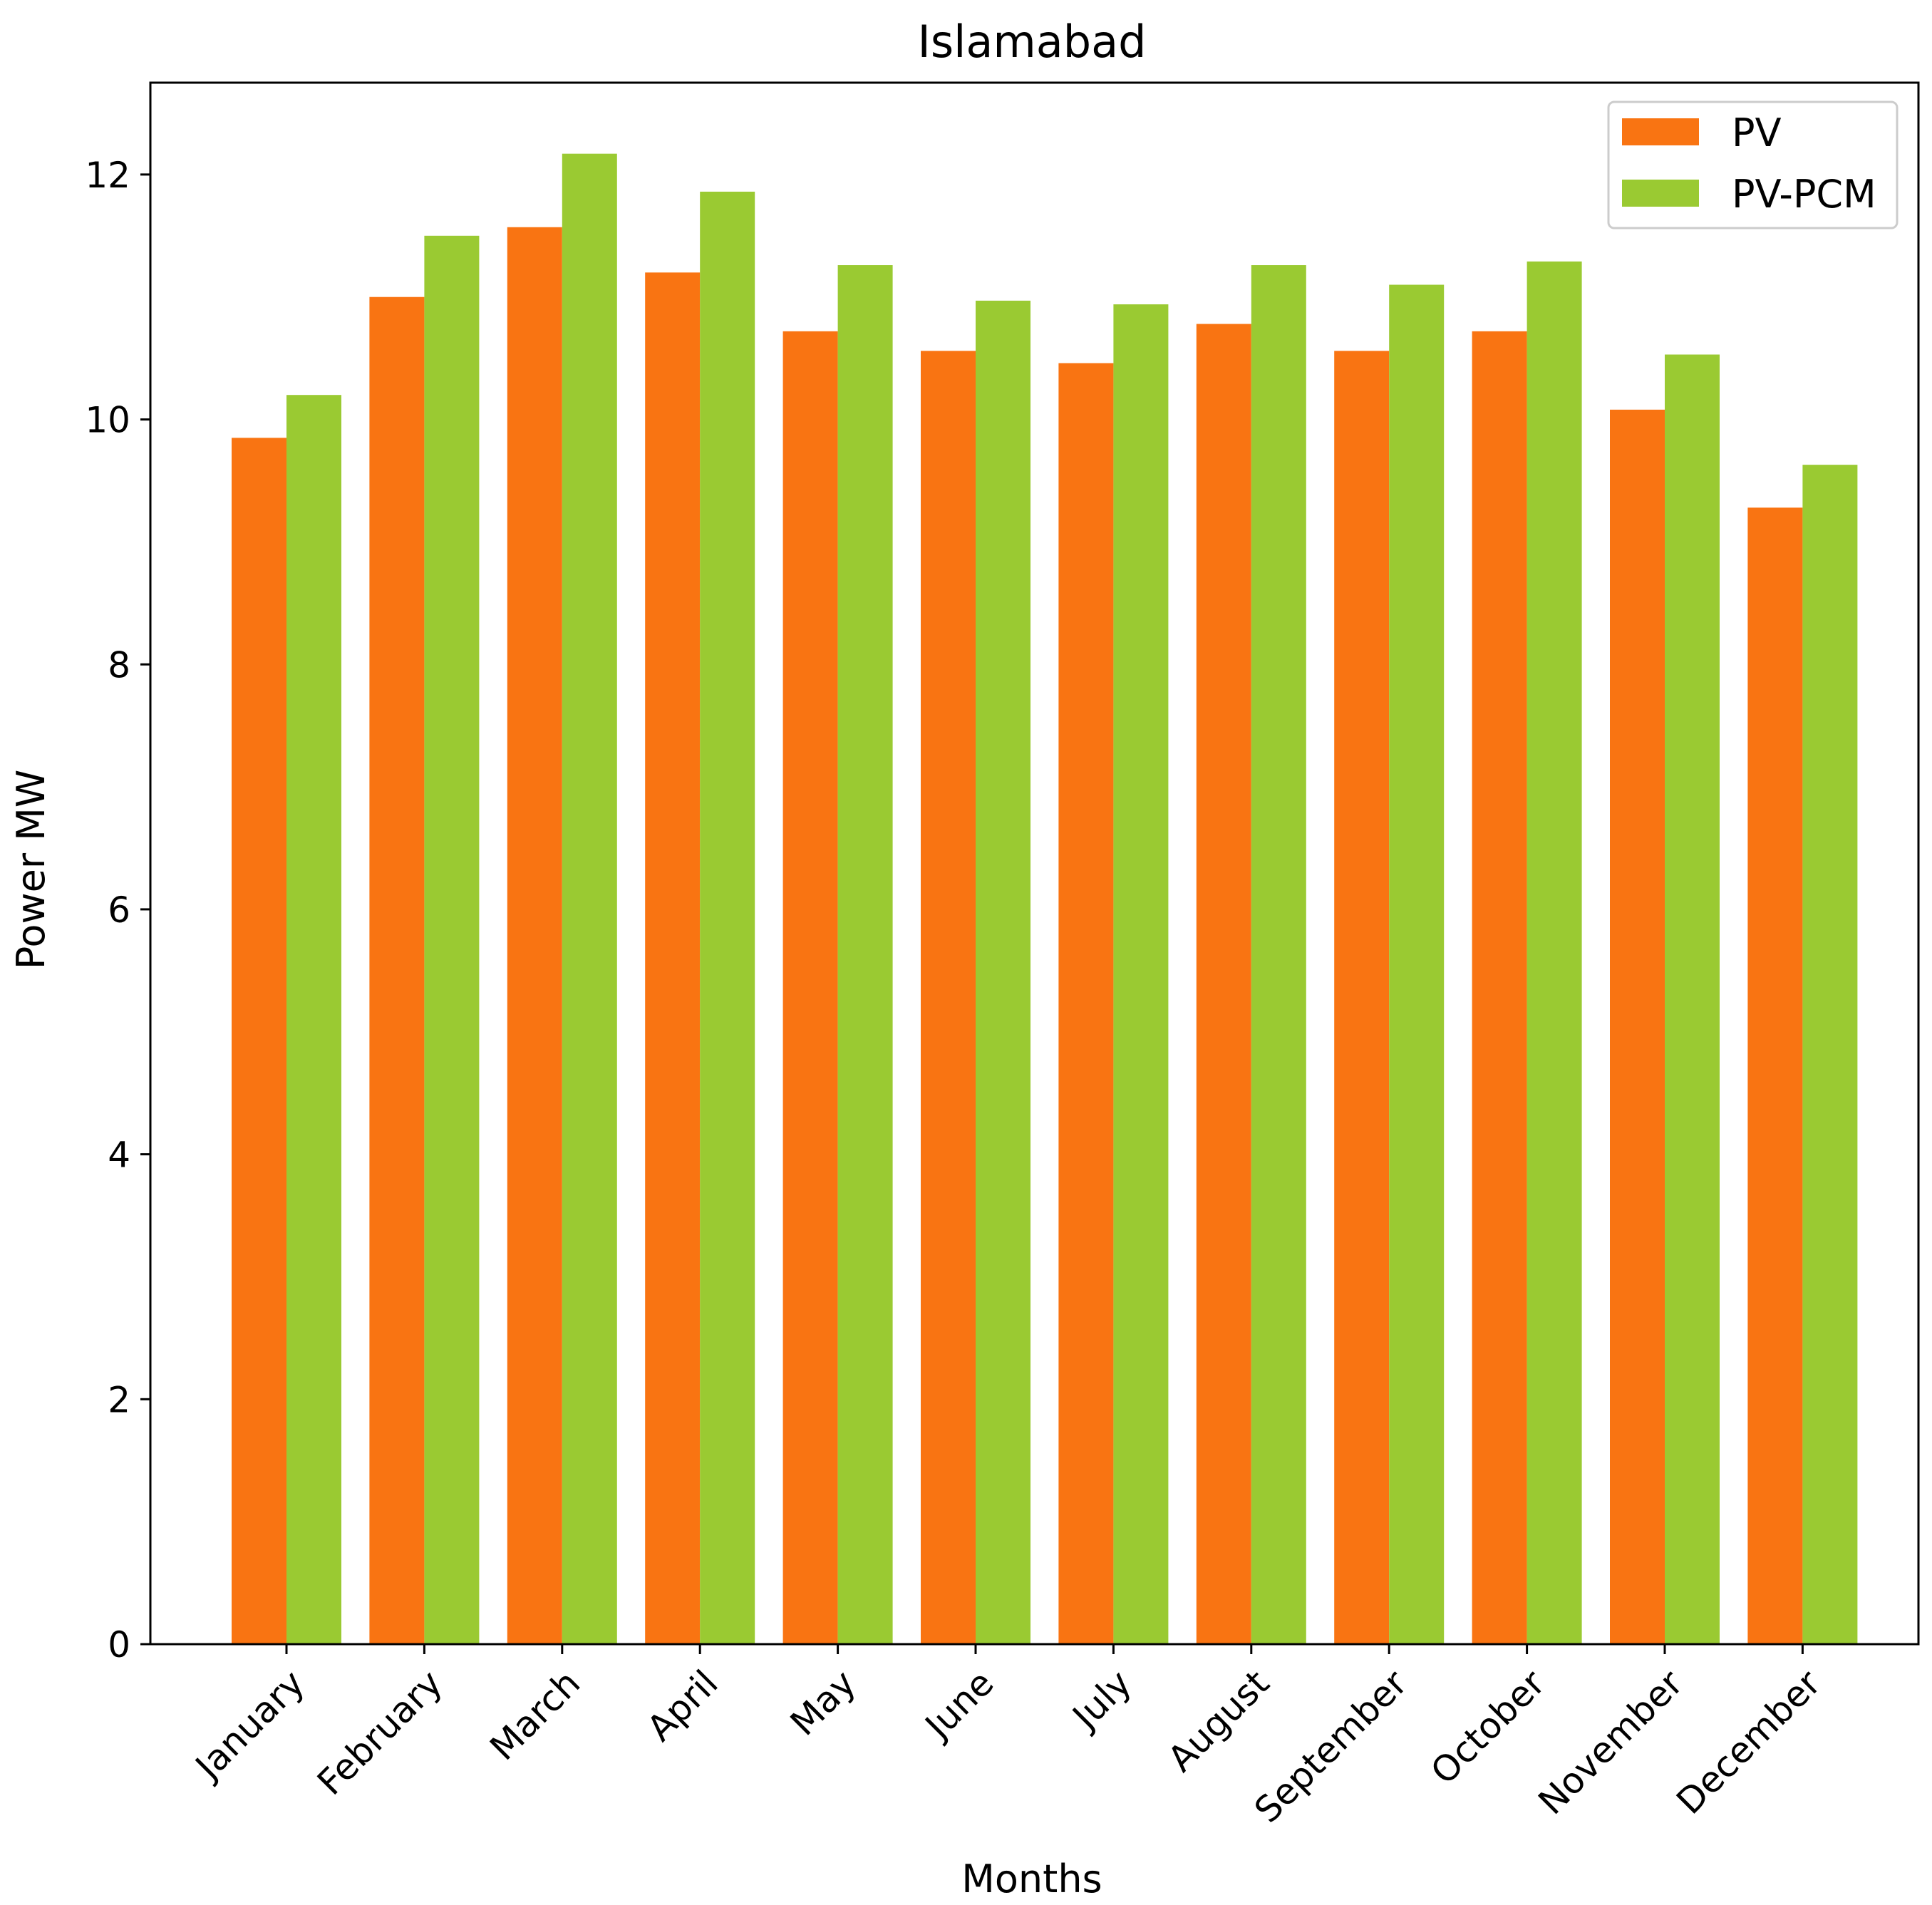 Image resolution: width=1932 pixels, height=1905 pixels. What do you see at coordinates (534, 935) in the screenshot?
I see `bar-pv-march` at bounding box center [534, 935].